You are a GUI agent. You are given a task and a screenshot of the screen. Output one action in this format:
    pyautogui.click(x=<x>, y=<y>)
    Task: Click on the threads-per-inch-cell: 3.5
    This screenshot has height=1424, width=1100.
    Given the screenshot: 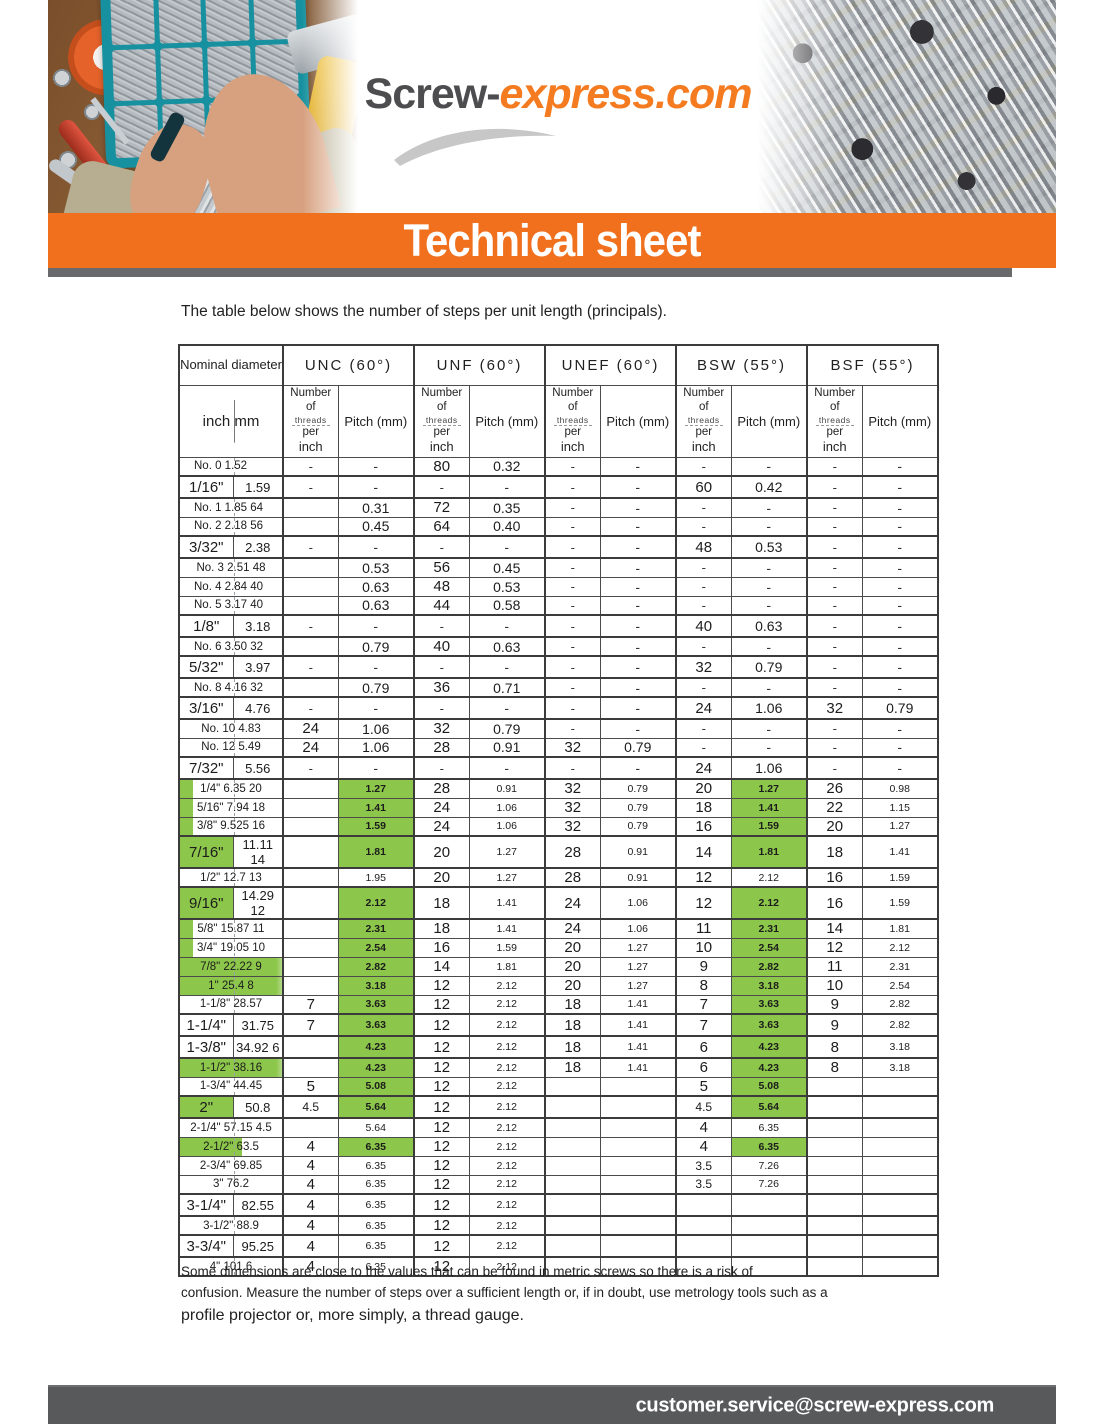 What is the action you would take?
    pyautogui.click(x=703, y=1165)
    